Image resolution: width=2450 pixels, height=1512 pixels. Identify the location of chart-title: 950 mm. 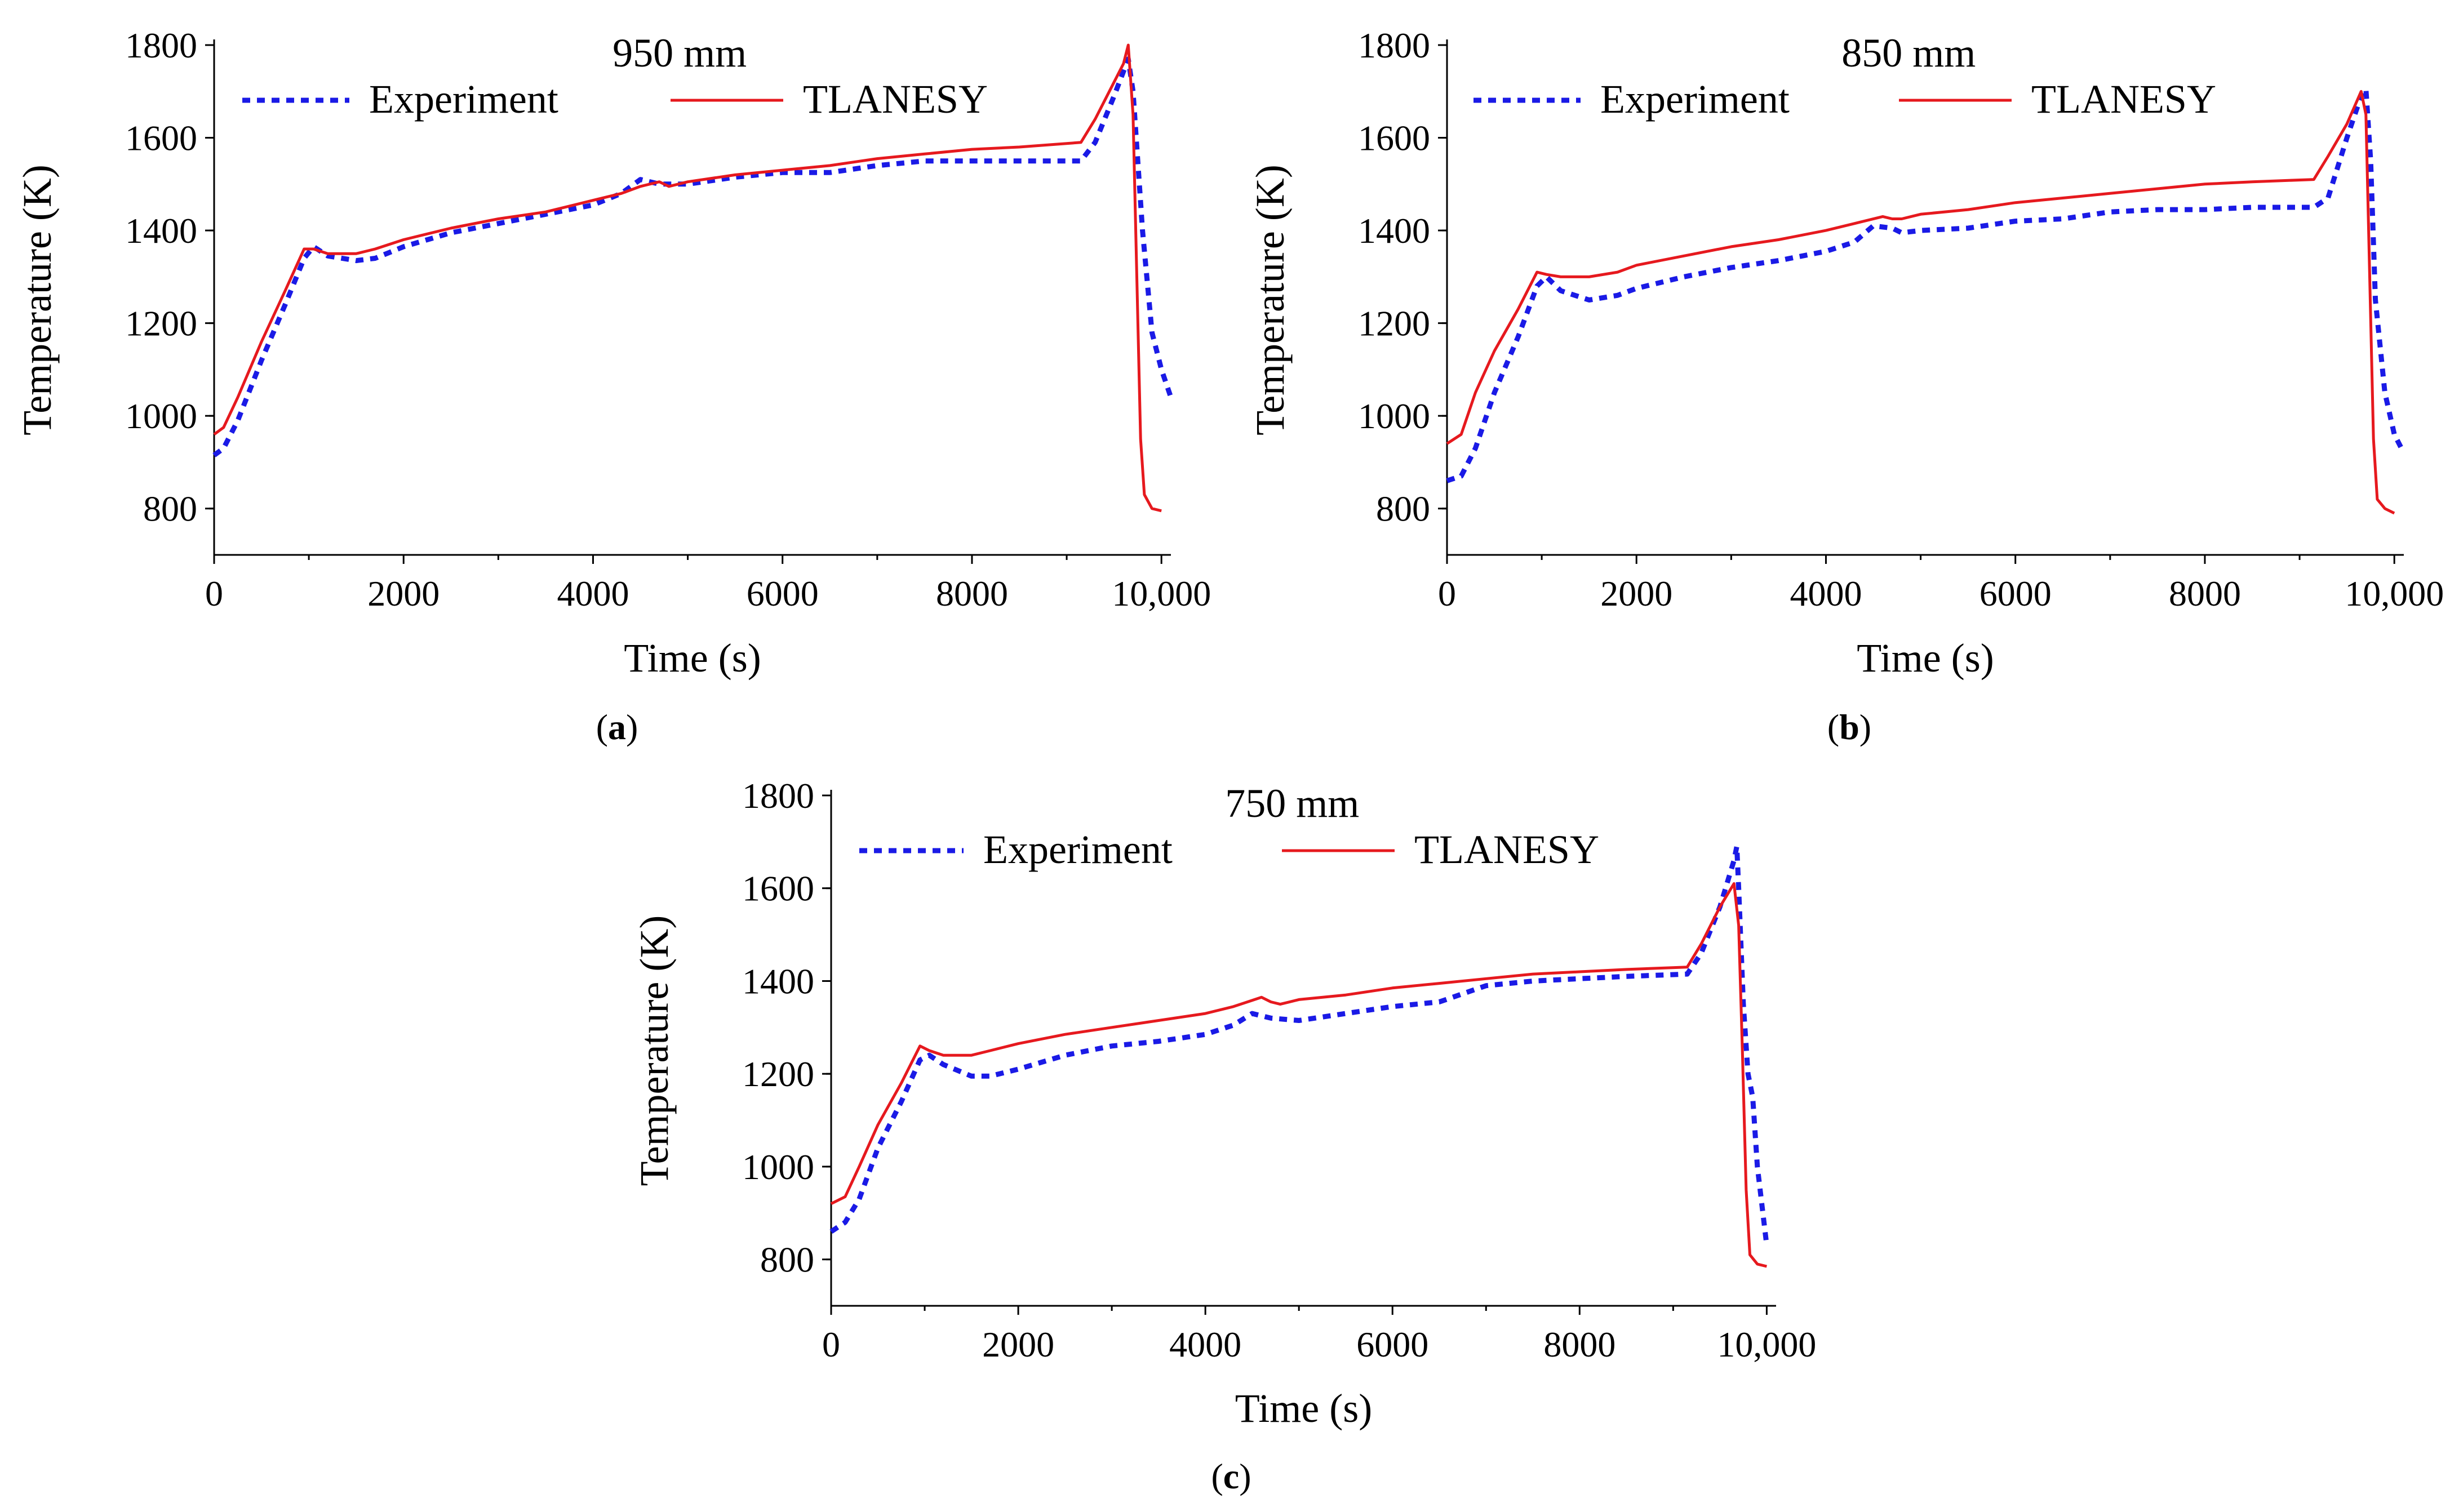
(679, 52).